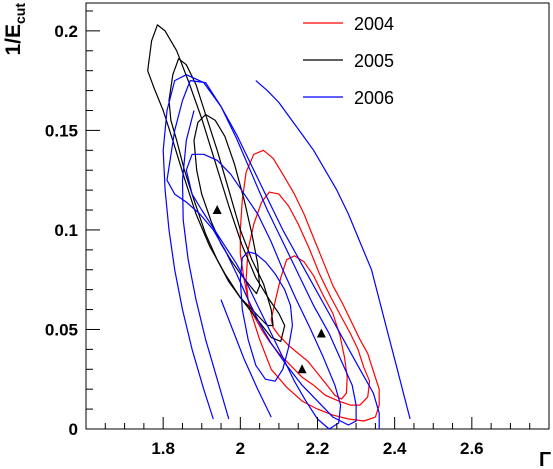  Describe the element at coordinates (318, 448) in the screenshot. I see `x-tick-label: 2.2` at that location.